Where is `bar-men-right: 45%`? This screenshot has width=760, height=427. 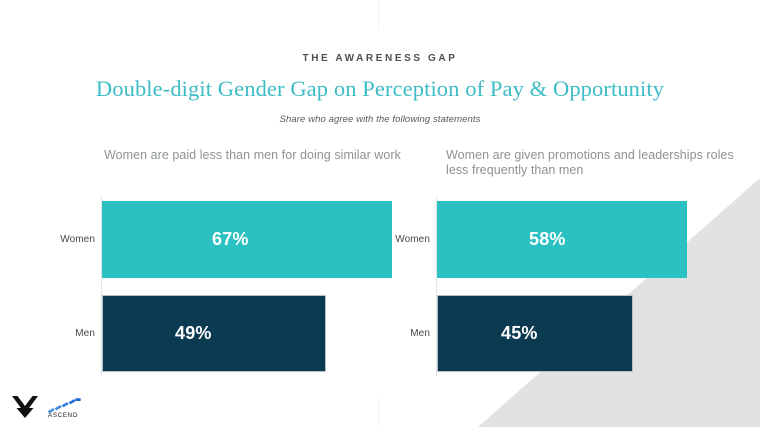
bar-men-right: 45% is located at coordinates (535, 333).